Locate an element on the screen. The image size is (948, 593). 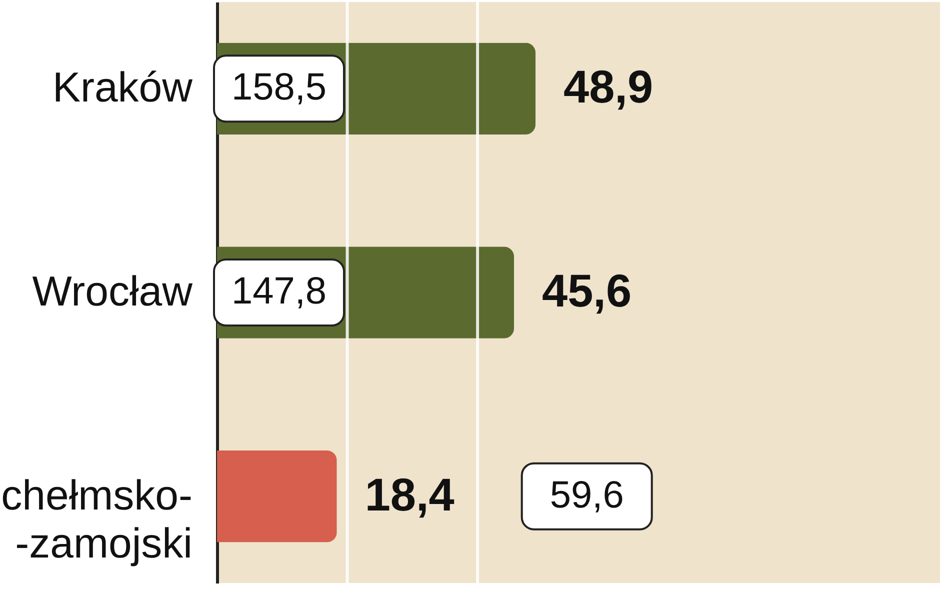
y-tick-label: Wrocław is located at coordinates (113, 291).